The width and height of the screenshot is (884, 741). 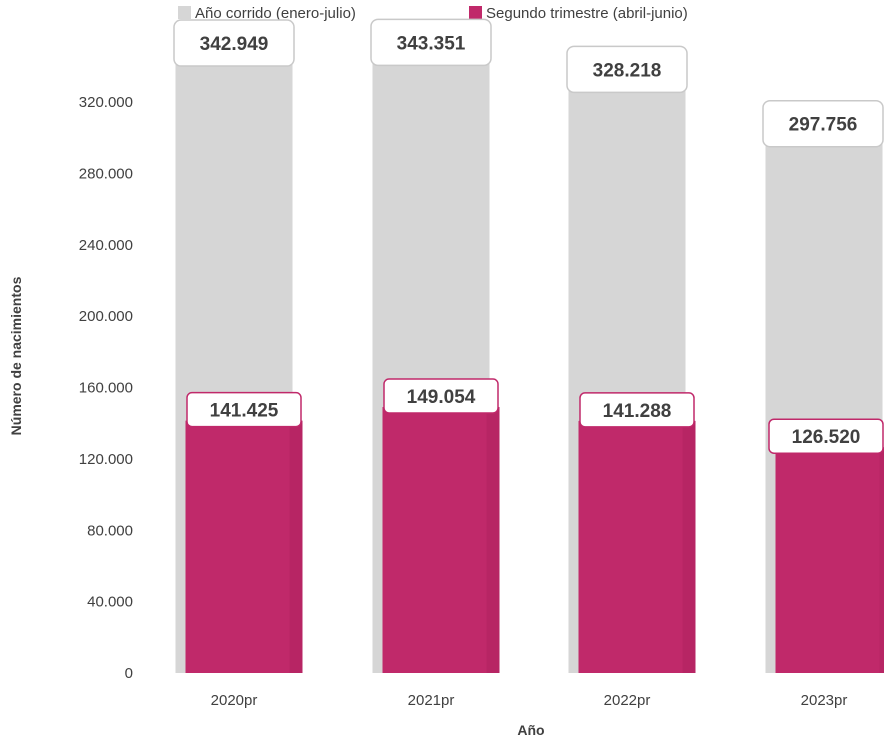 I want to click on y-tick-label: 80.000, so click(x=110, y=530).